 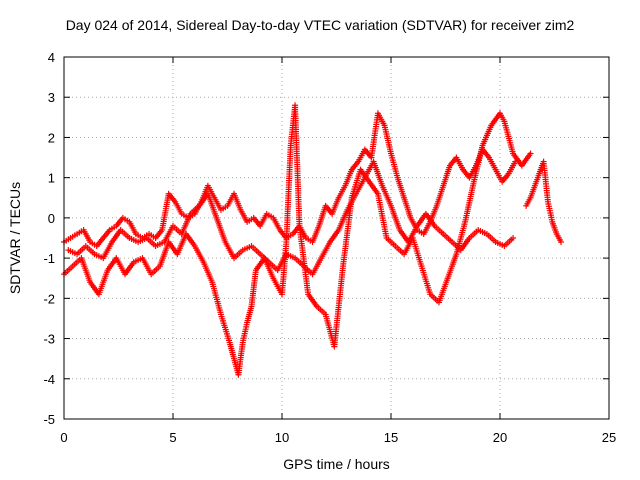 I want to click on x-tick-label: 20, so click(x=500, y=437).